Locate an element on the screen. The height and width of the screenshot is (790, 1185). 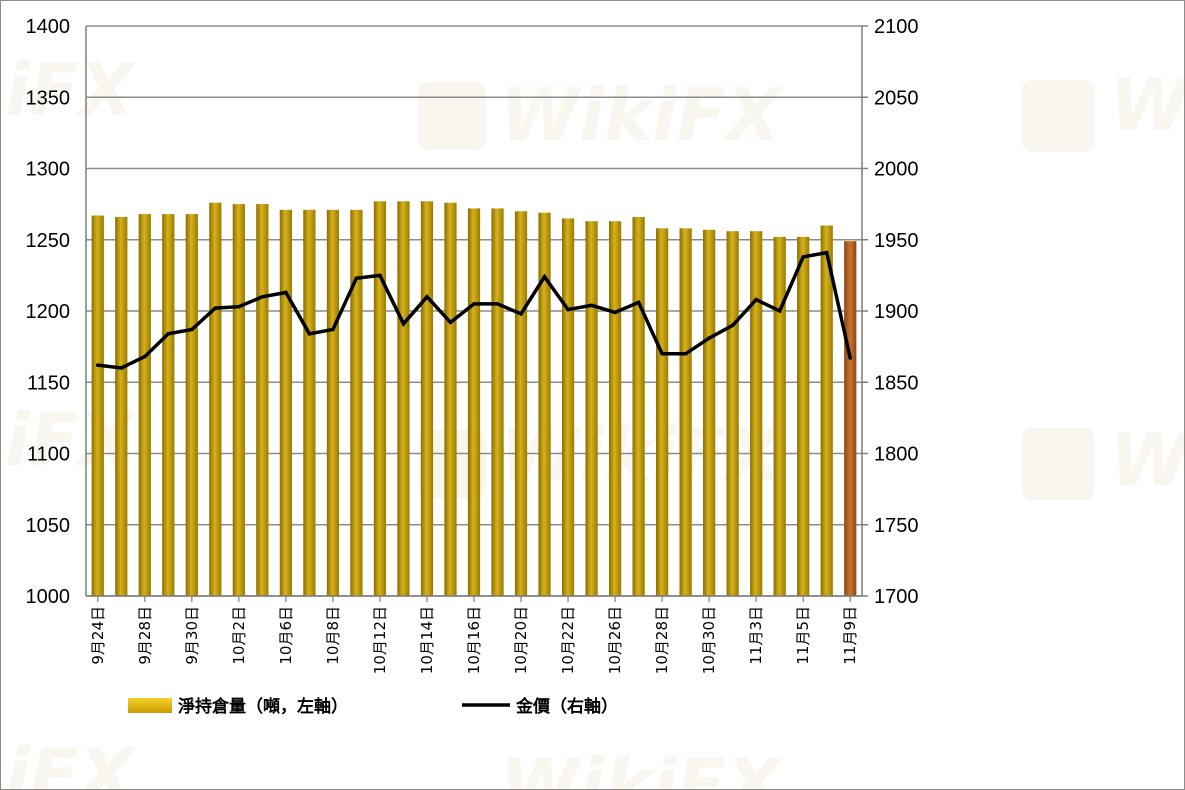
x-tick-label: 10月26日 is located at coordinates (615, 640).